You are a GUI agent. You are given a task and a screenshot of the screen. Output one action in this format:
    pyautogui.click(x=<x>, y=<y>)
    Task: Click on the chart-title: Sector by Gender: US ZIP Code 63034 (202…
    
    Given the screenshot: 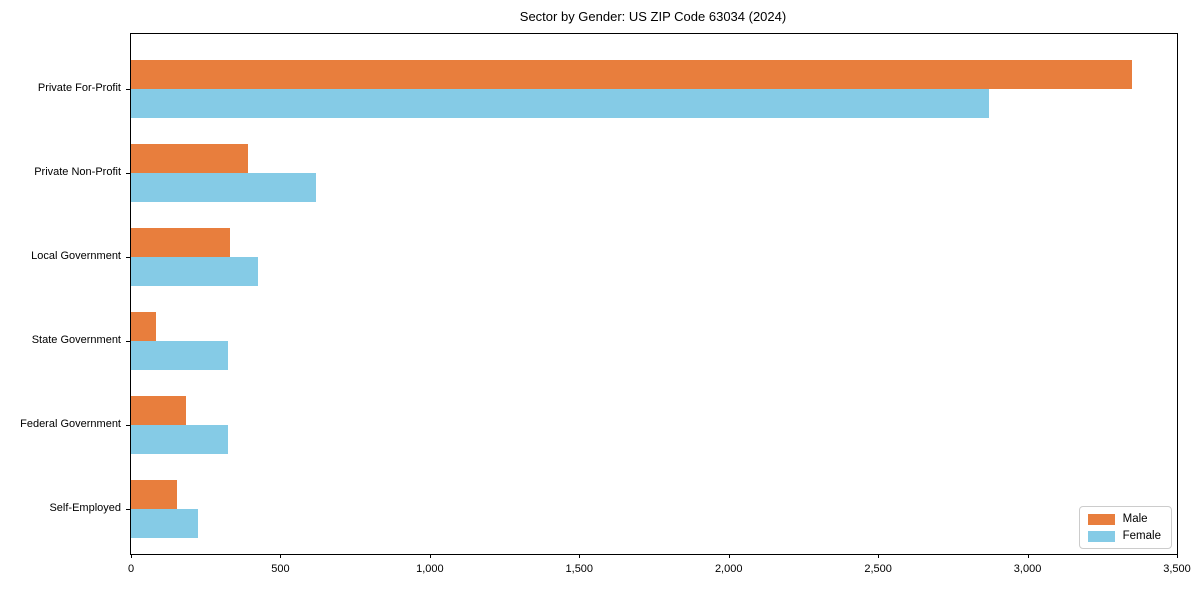 What is the action you would take?
    pyautogui.click(x=653, y=16)
    